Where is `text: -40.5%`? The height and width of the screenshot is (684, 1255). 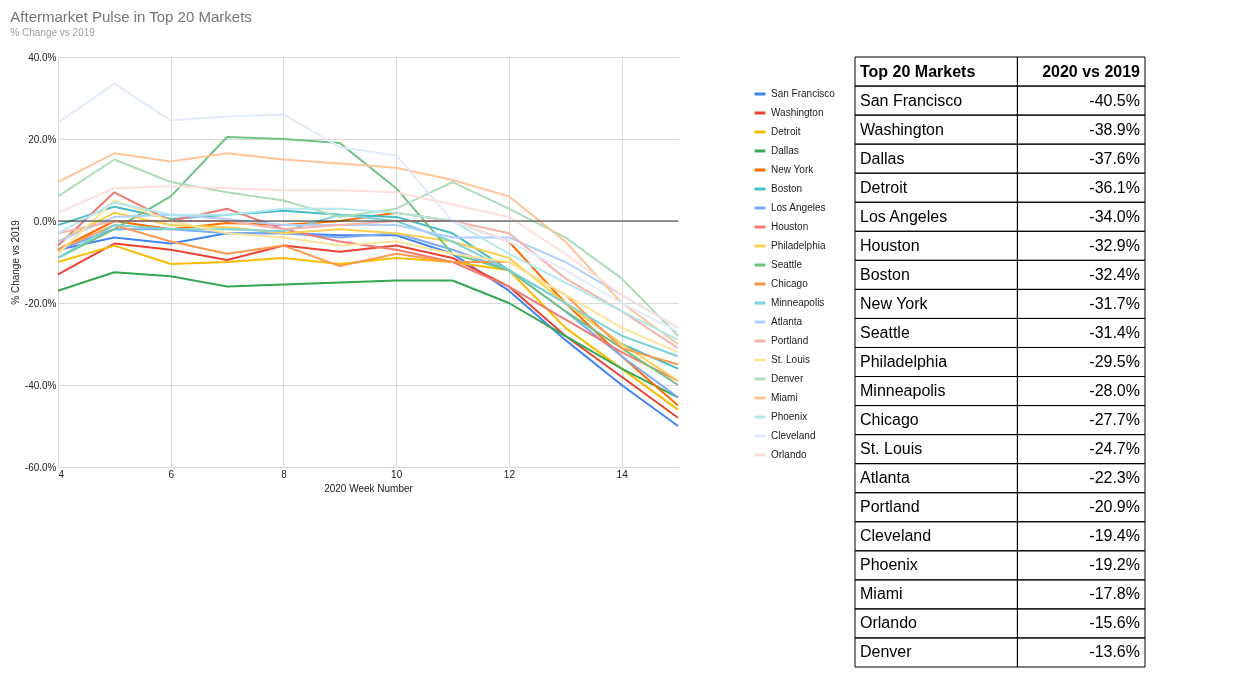 text: -40.5% is located at coordinates (1114, 100).